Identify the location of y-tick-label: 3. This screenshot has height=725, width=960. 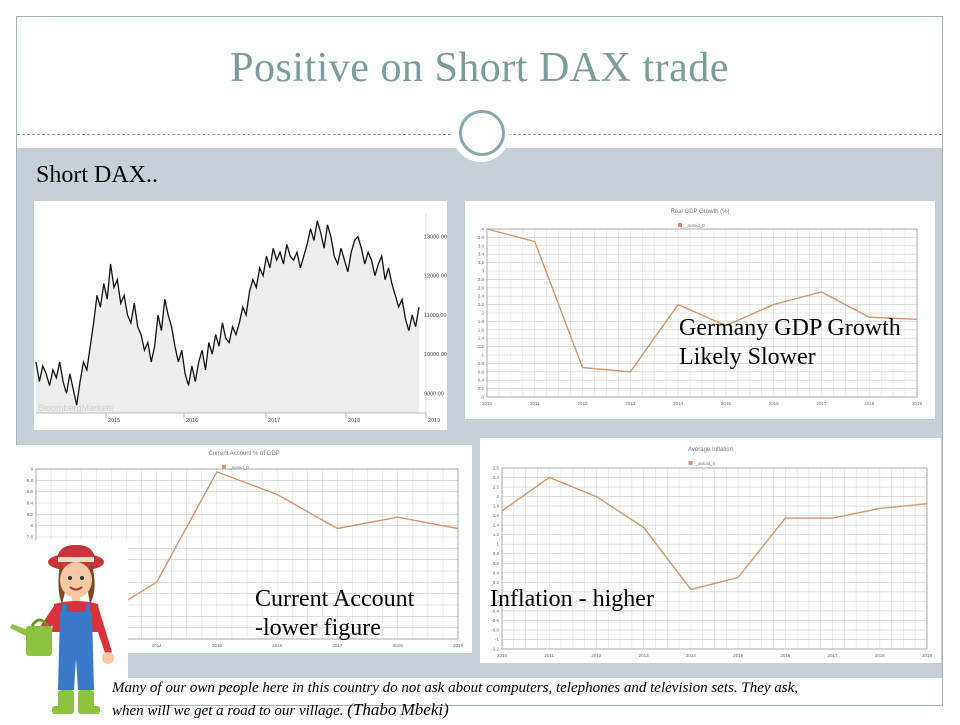
(482, 271).